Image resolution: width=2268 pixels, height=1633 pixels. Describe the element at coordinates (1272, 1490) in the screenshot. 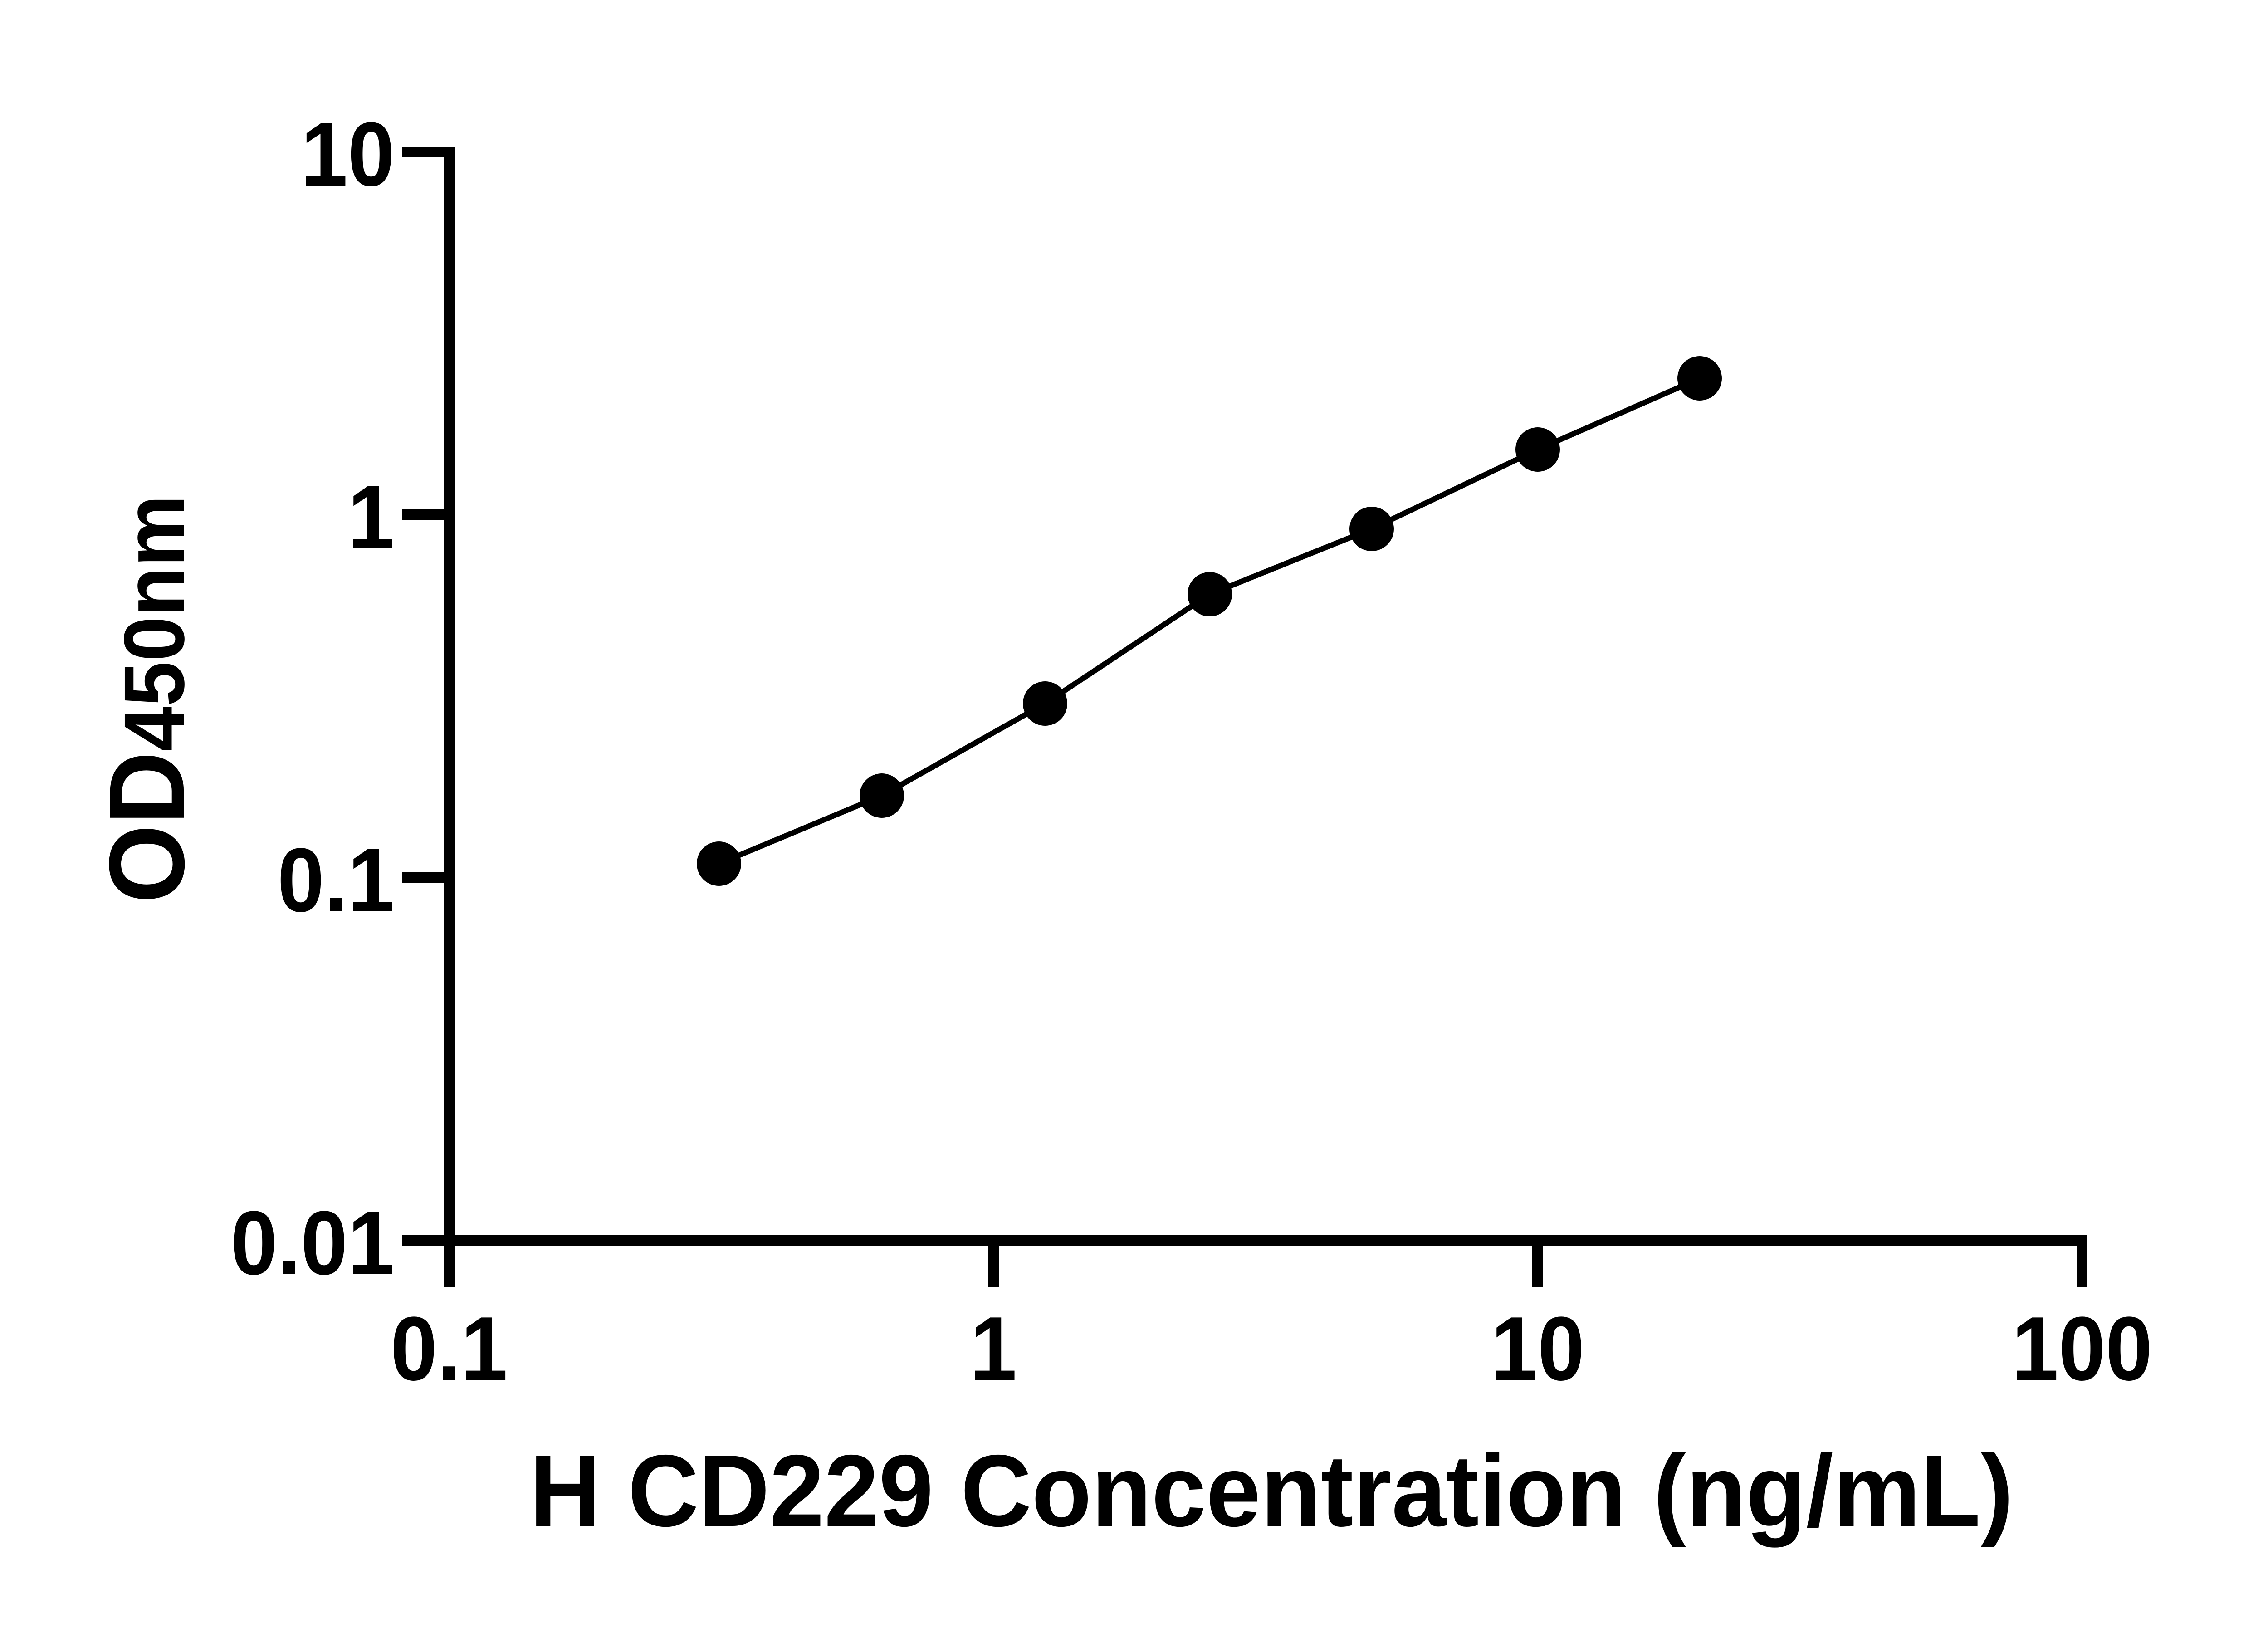

I see `svg-text: H CD229 Concentration (ng/mL)` at that location.